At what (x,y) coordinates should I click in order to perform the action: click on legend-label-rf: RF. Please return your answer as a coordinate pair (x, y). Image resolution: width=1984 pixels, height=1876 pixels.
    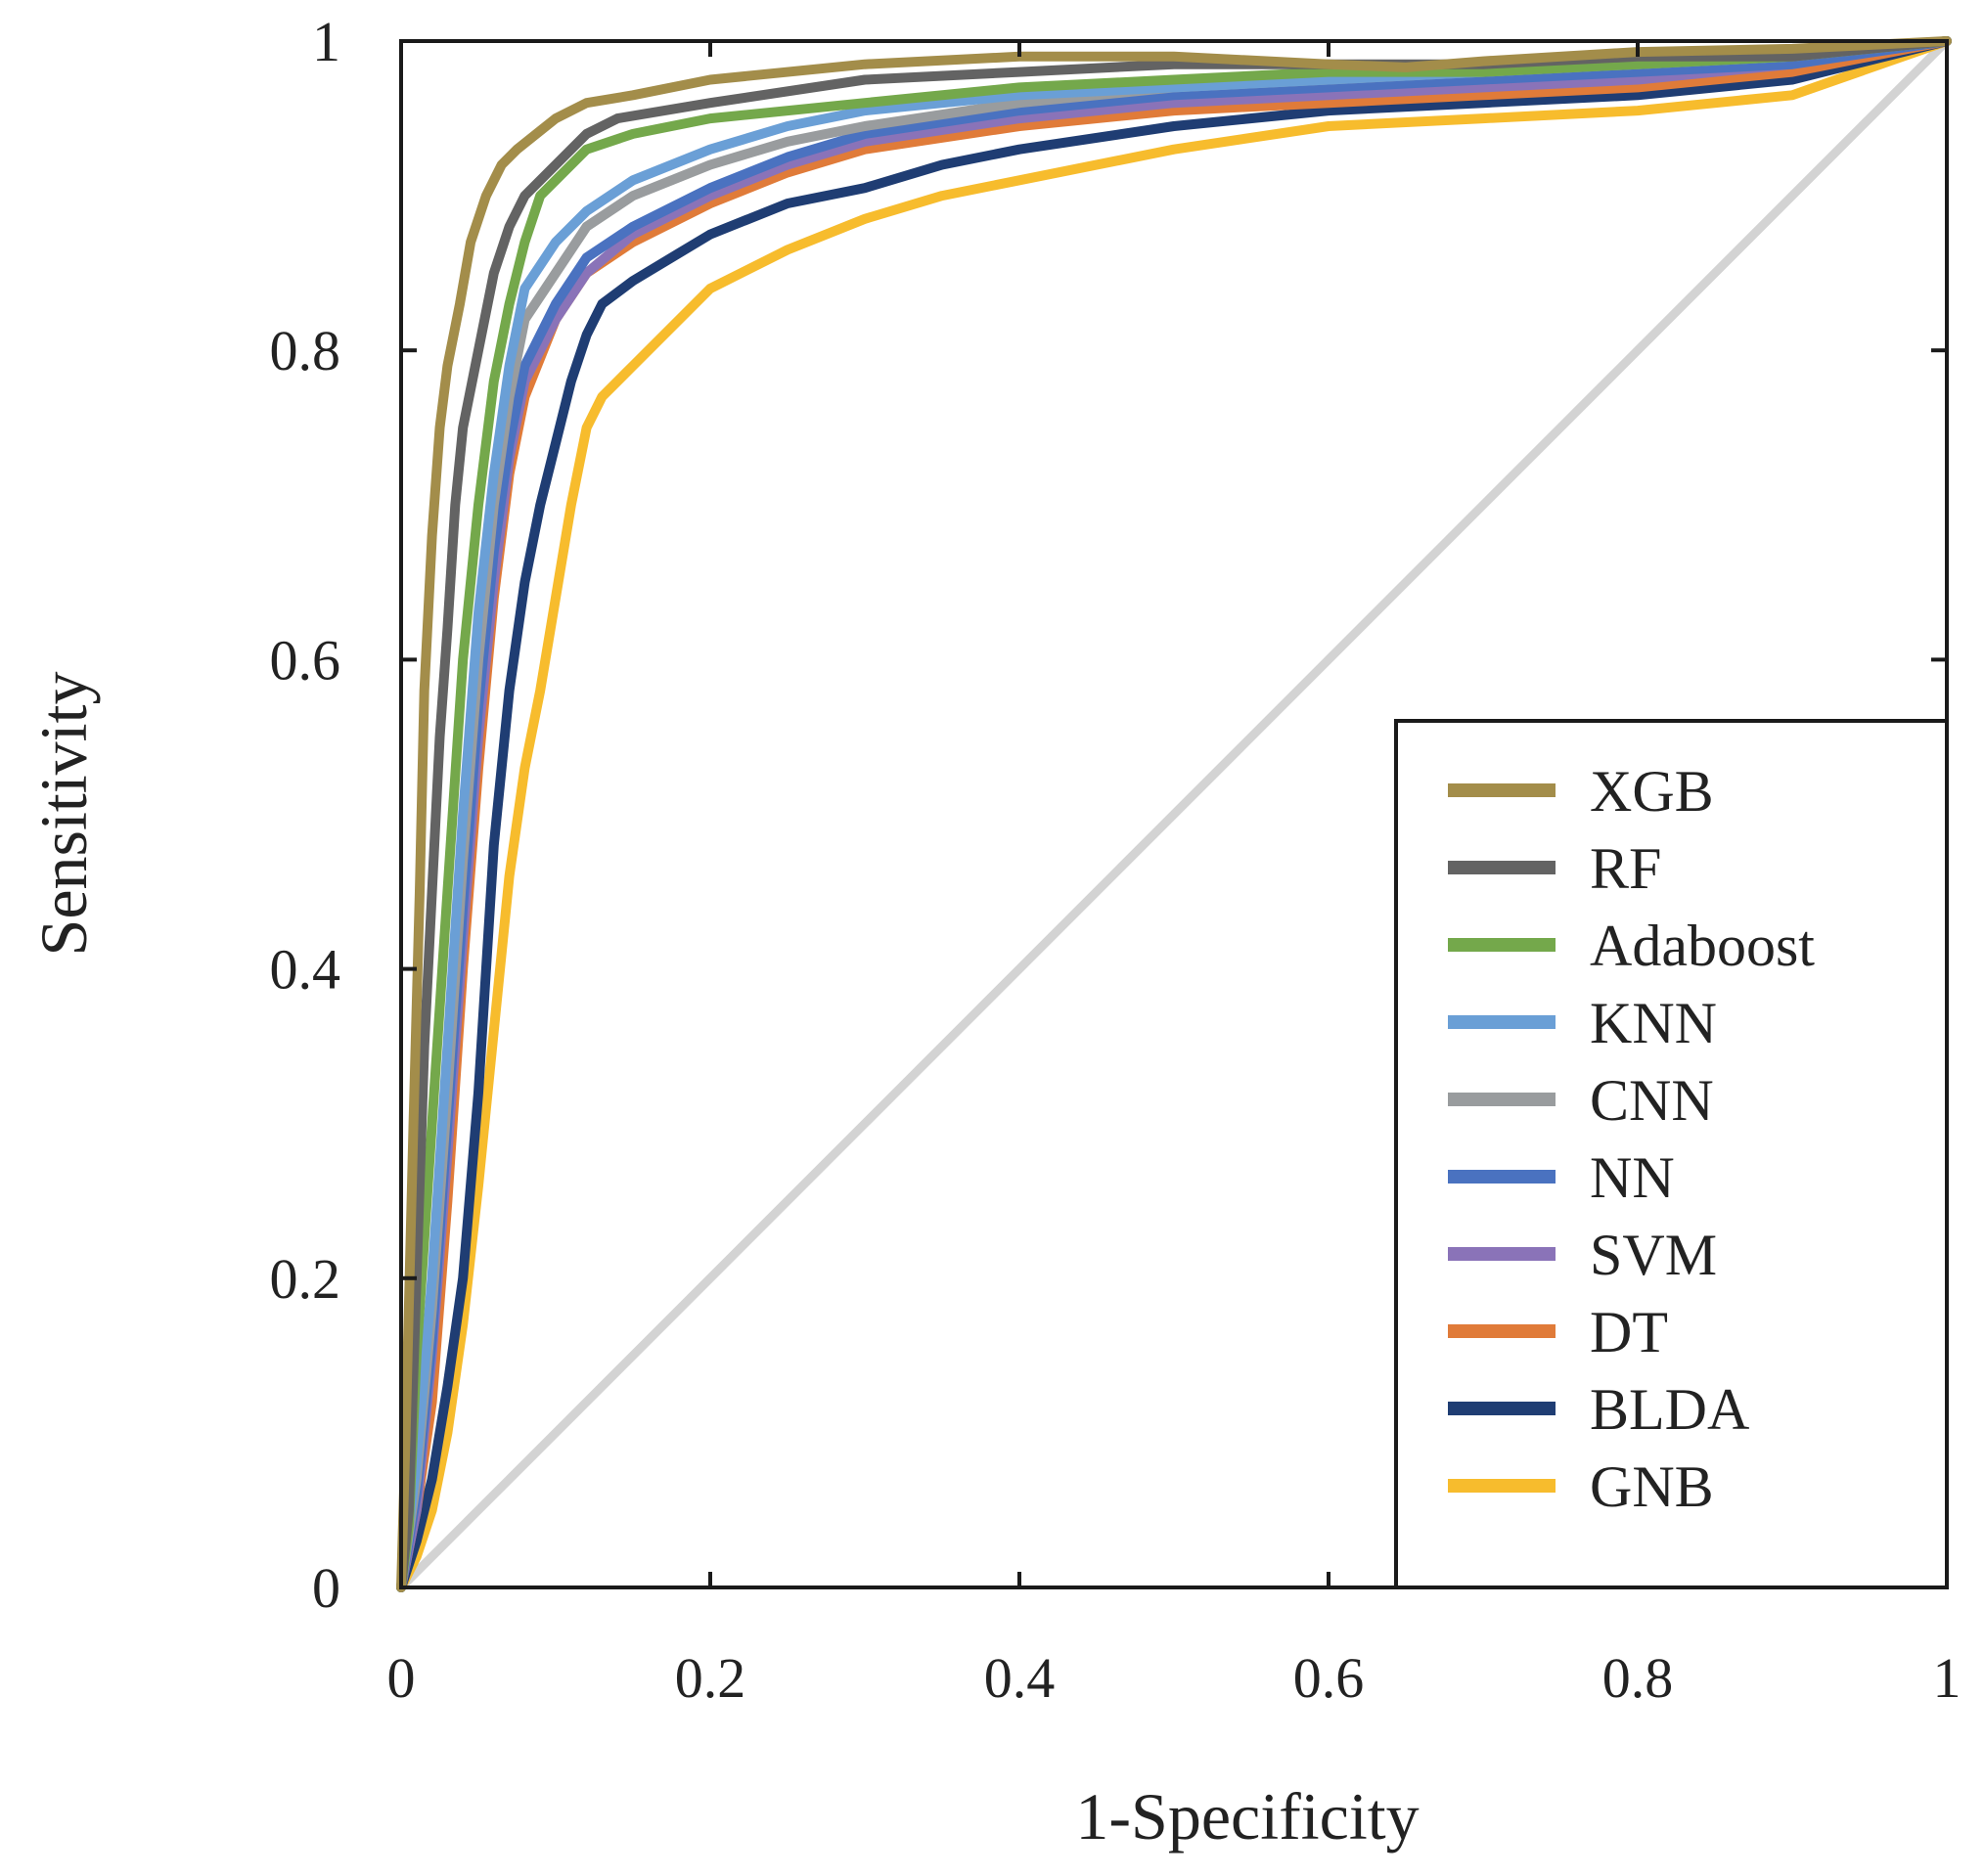
    Looking at the image, I should click on (1626, 868).